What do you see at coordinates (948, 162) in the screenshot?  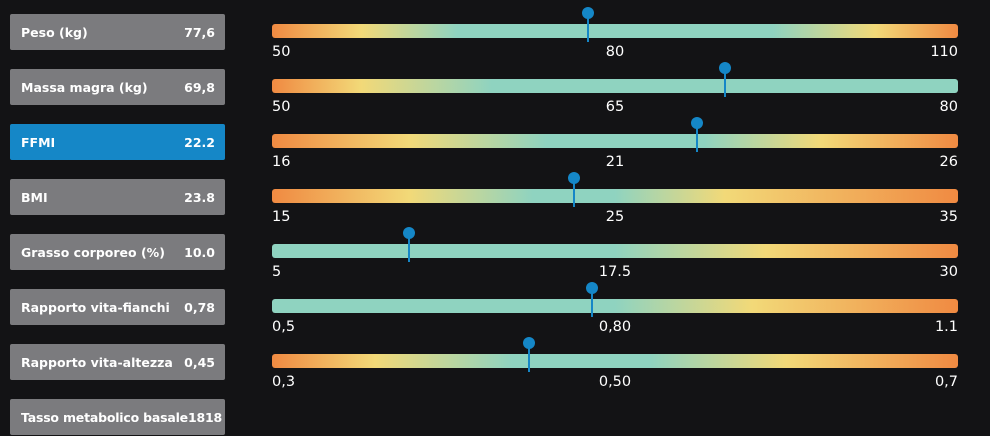 I see `range-max-label: 26` at bounding box center [948, 162].